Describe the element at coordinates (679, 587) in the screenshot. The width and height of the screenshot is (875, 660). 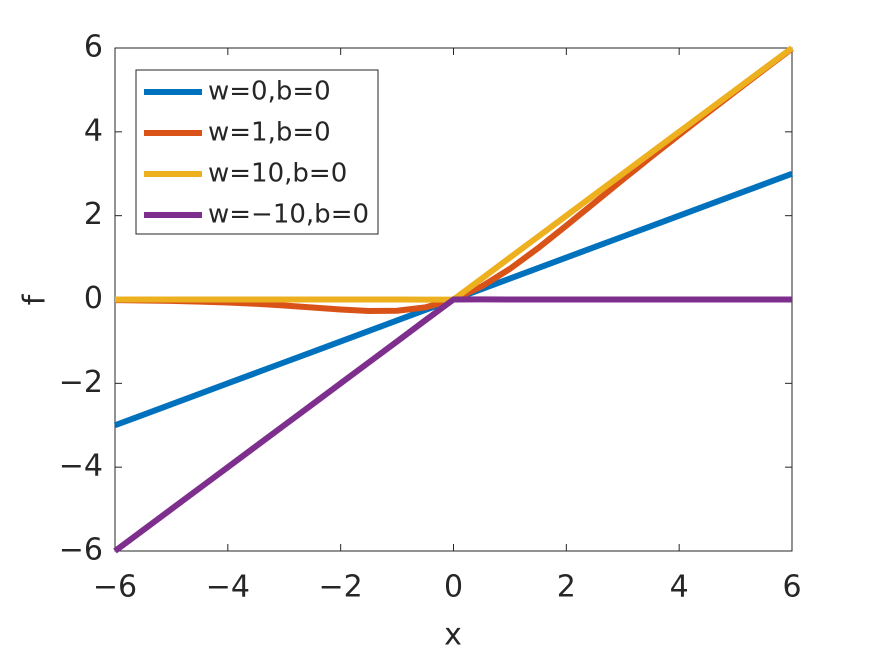
I see `x-tick-label: 4` at that location.